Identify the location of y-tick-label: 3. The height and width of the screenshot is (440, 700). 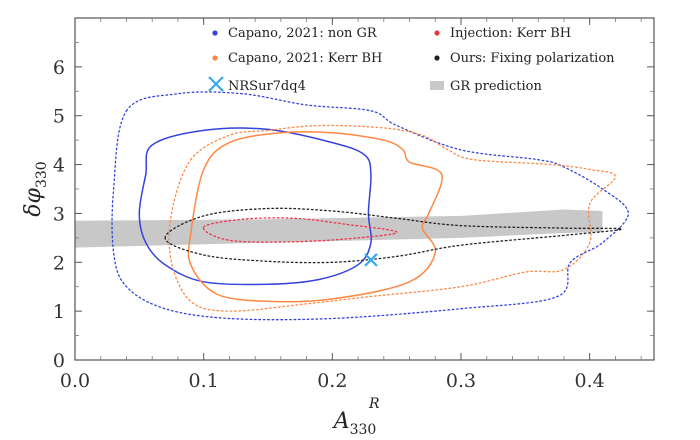
(59, 214).